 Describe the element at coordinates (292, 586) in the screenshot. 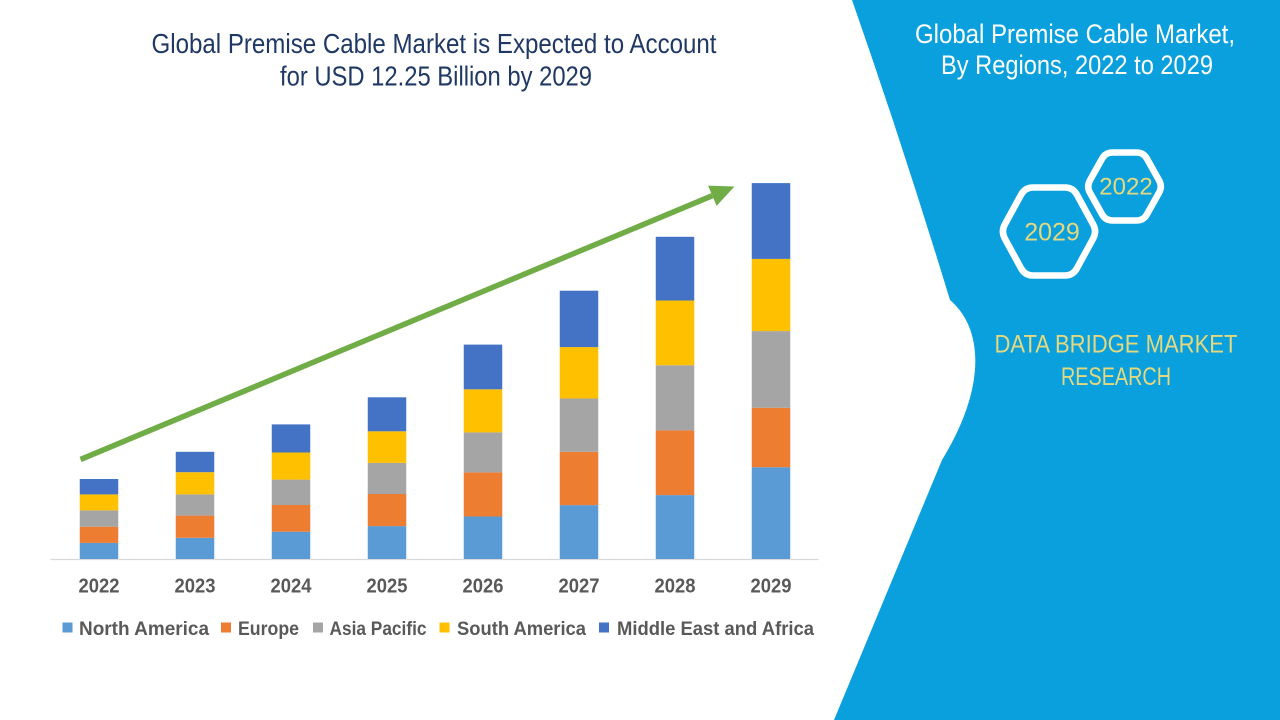

I see `svg-text: 2024` at that location.